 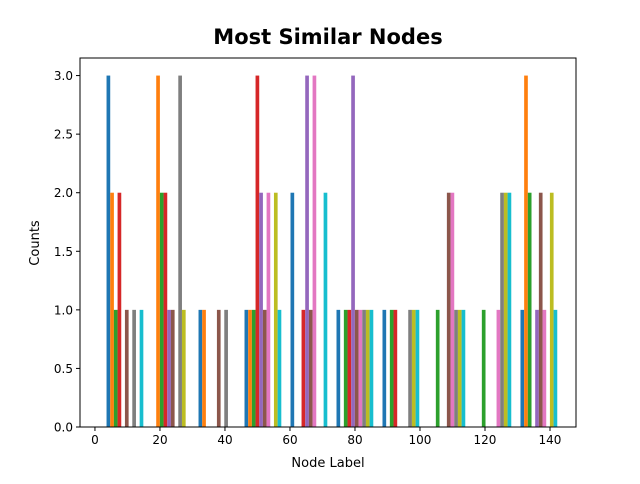 What do you see at coordinates (448, 309) in the screenshot?
I see `bar-bin8-series6` at bounding box center [448, 309].